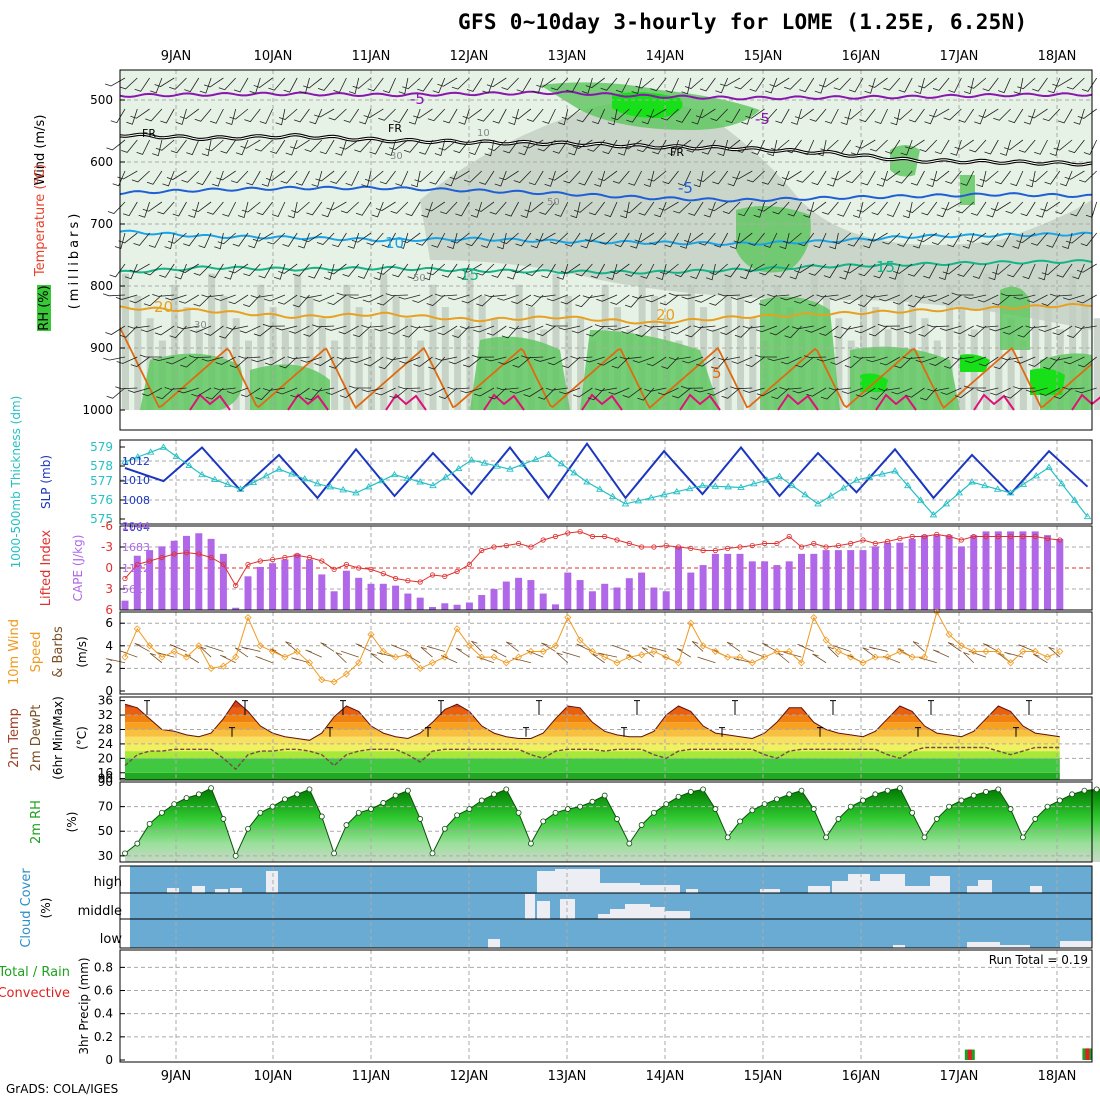  What do you see at coordinates (82, 738) in the screenshot?
I see `temp2m-ylabel-d: (°C)` at bounding box center [82, 738].